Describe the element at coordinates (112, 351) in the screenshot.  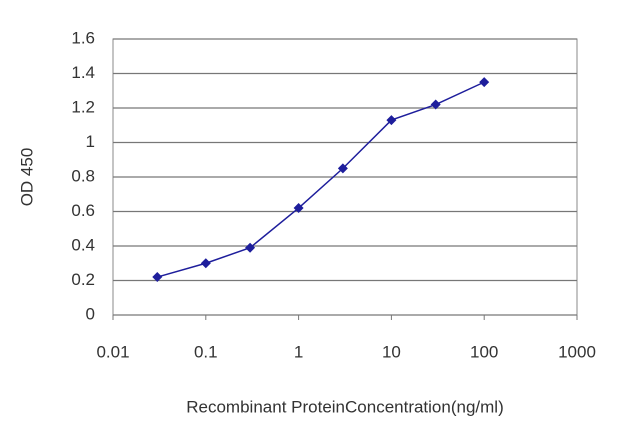
I see `x-tick-label: 0.01` at that location.